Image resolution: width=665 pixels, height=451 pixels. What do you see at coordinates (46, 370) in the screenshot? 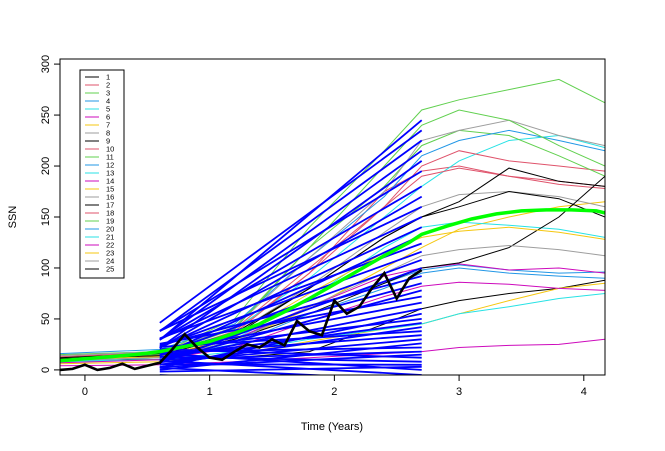
I see `y-tick-label: 0` at bounding box center [46, 370].